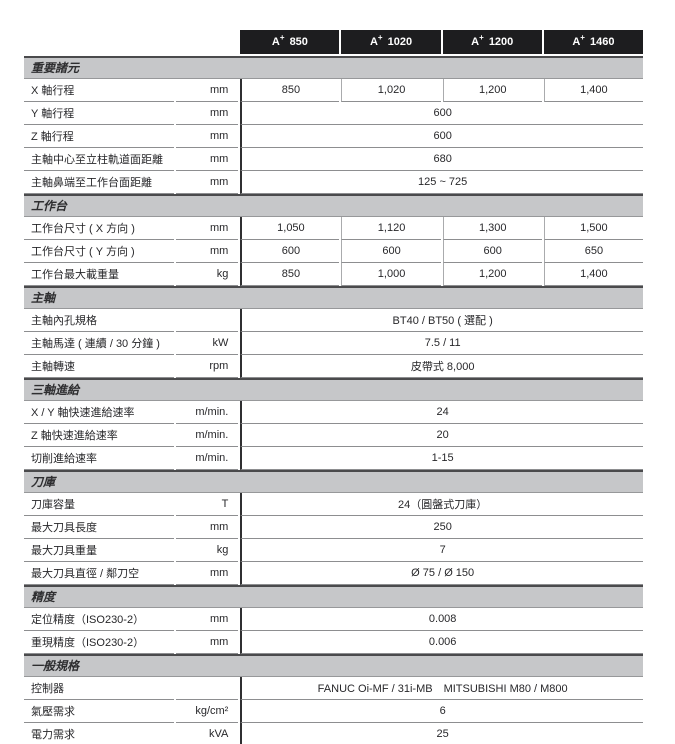 The image size is (675, 744). What do you see at coordinates (441, 642) in the screenshot?
I see `spec-value-merged: 0.006` at bounding box center [441, 642].